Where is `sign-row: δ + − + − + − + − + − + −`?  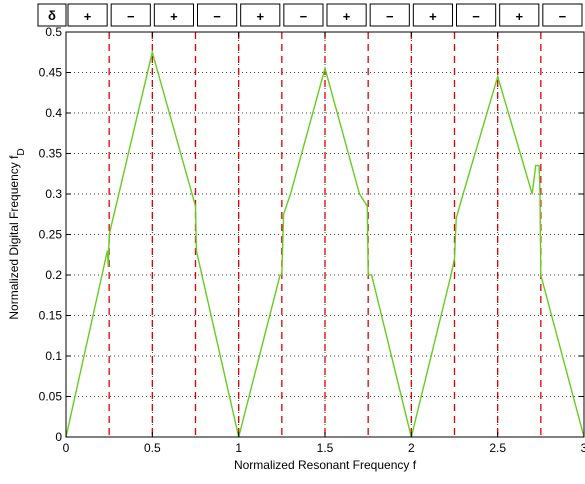 sign-row: δ + − + − + − + − + − + − is located at coordinates (310, 15).